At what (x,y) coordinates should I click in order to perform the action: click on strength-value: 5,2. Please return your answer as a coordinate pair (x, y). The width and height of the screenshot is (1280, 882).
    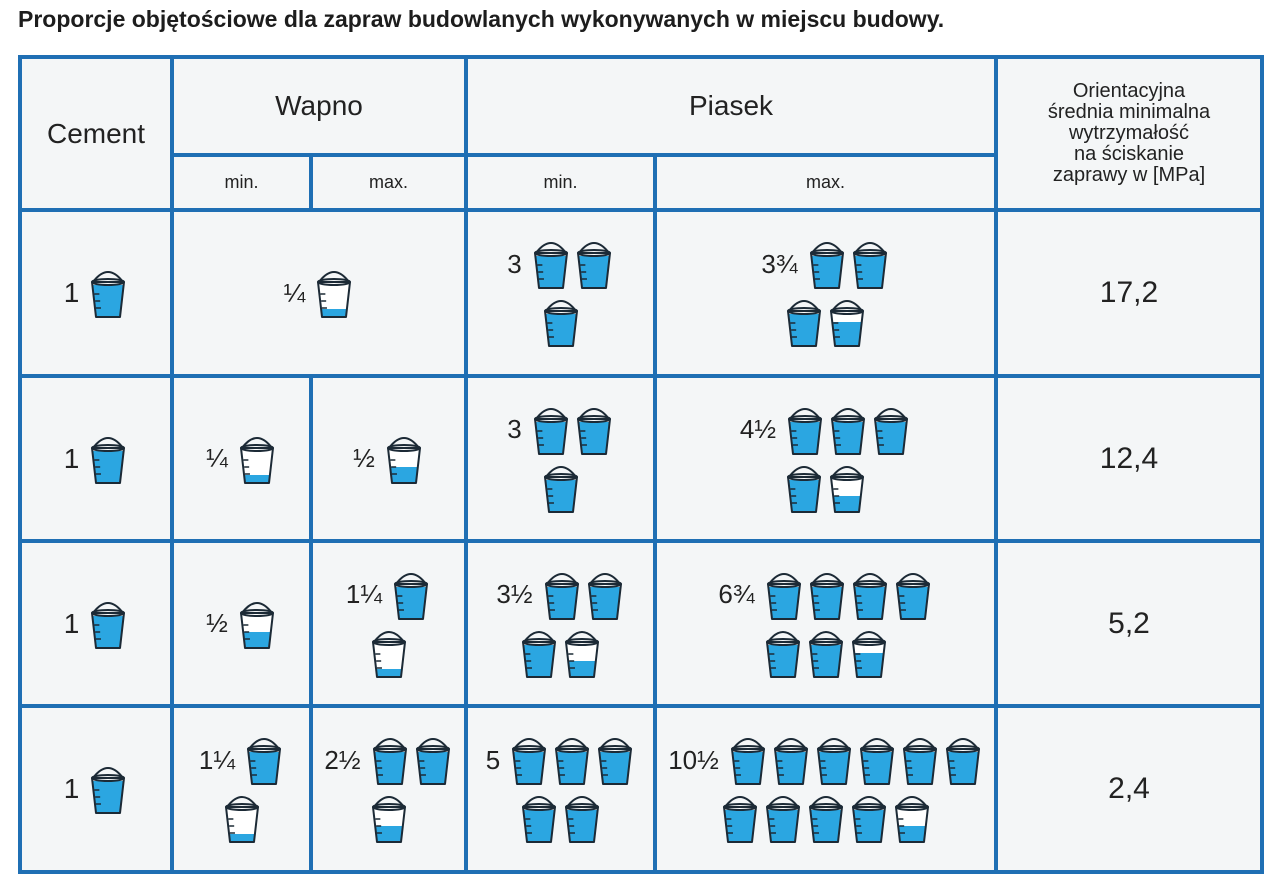
    Looking at the image, I should click on (1129, 623).